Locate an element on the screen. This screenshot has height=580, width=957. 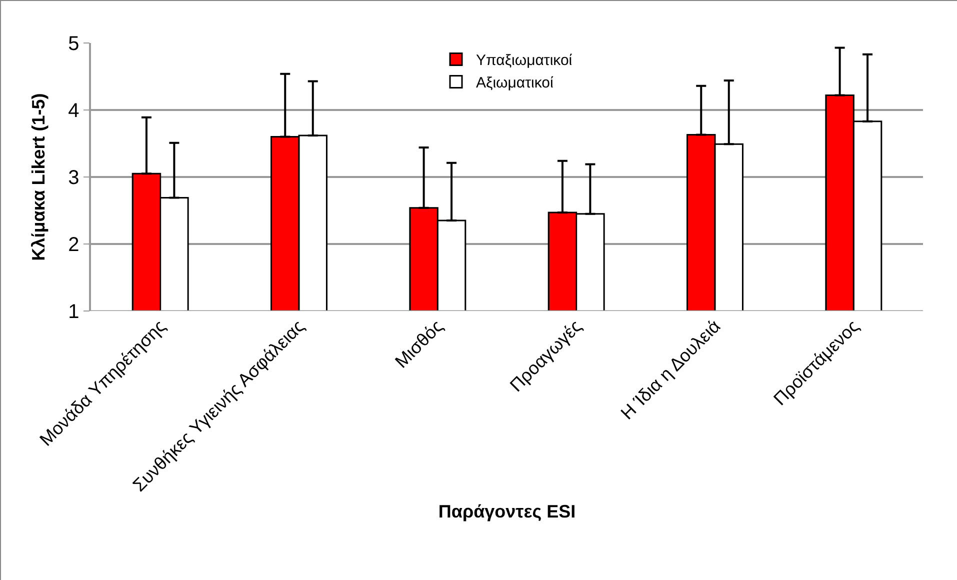
legend-label: Αξιωματικοί is located at coordinates (515, 83).